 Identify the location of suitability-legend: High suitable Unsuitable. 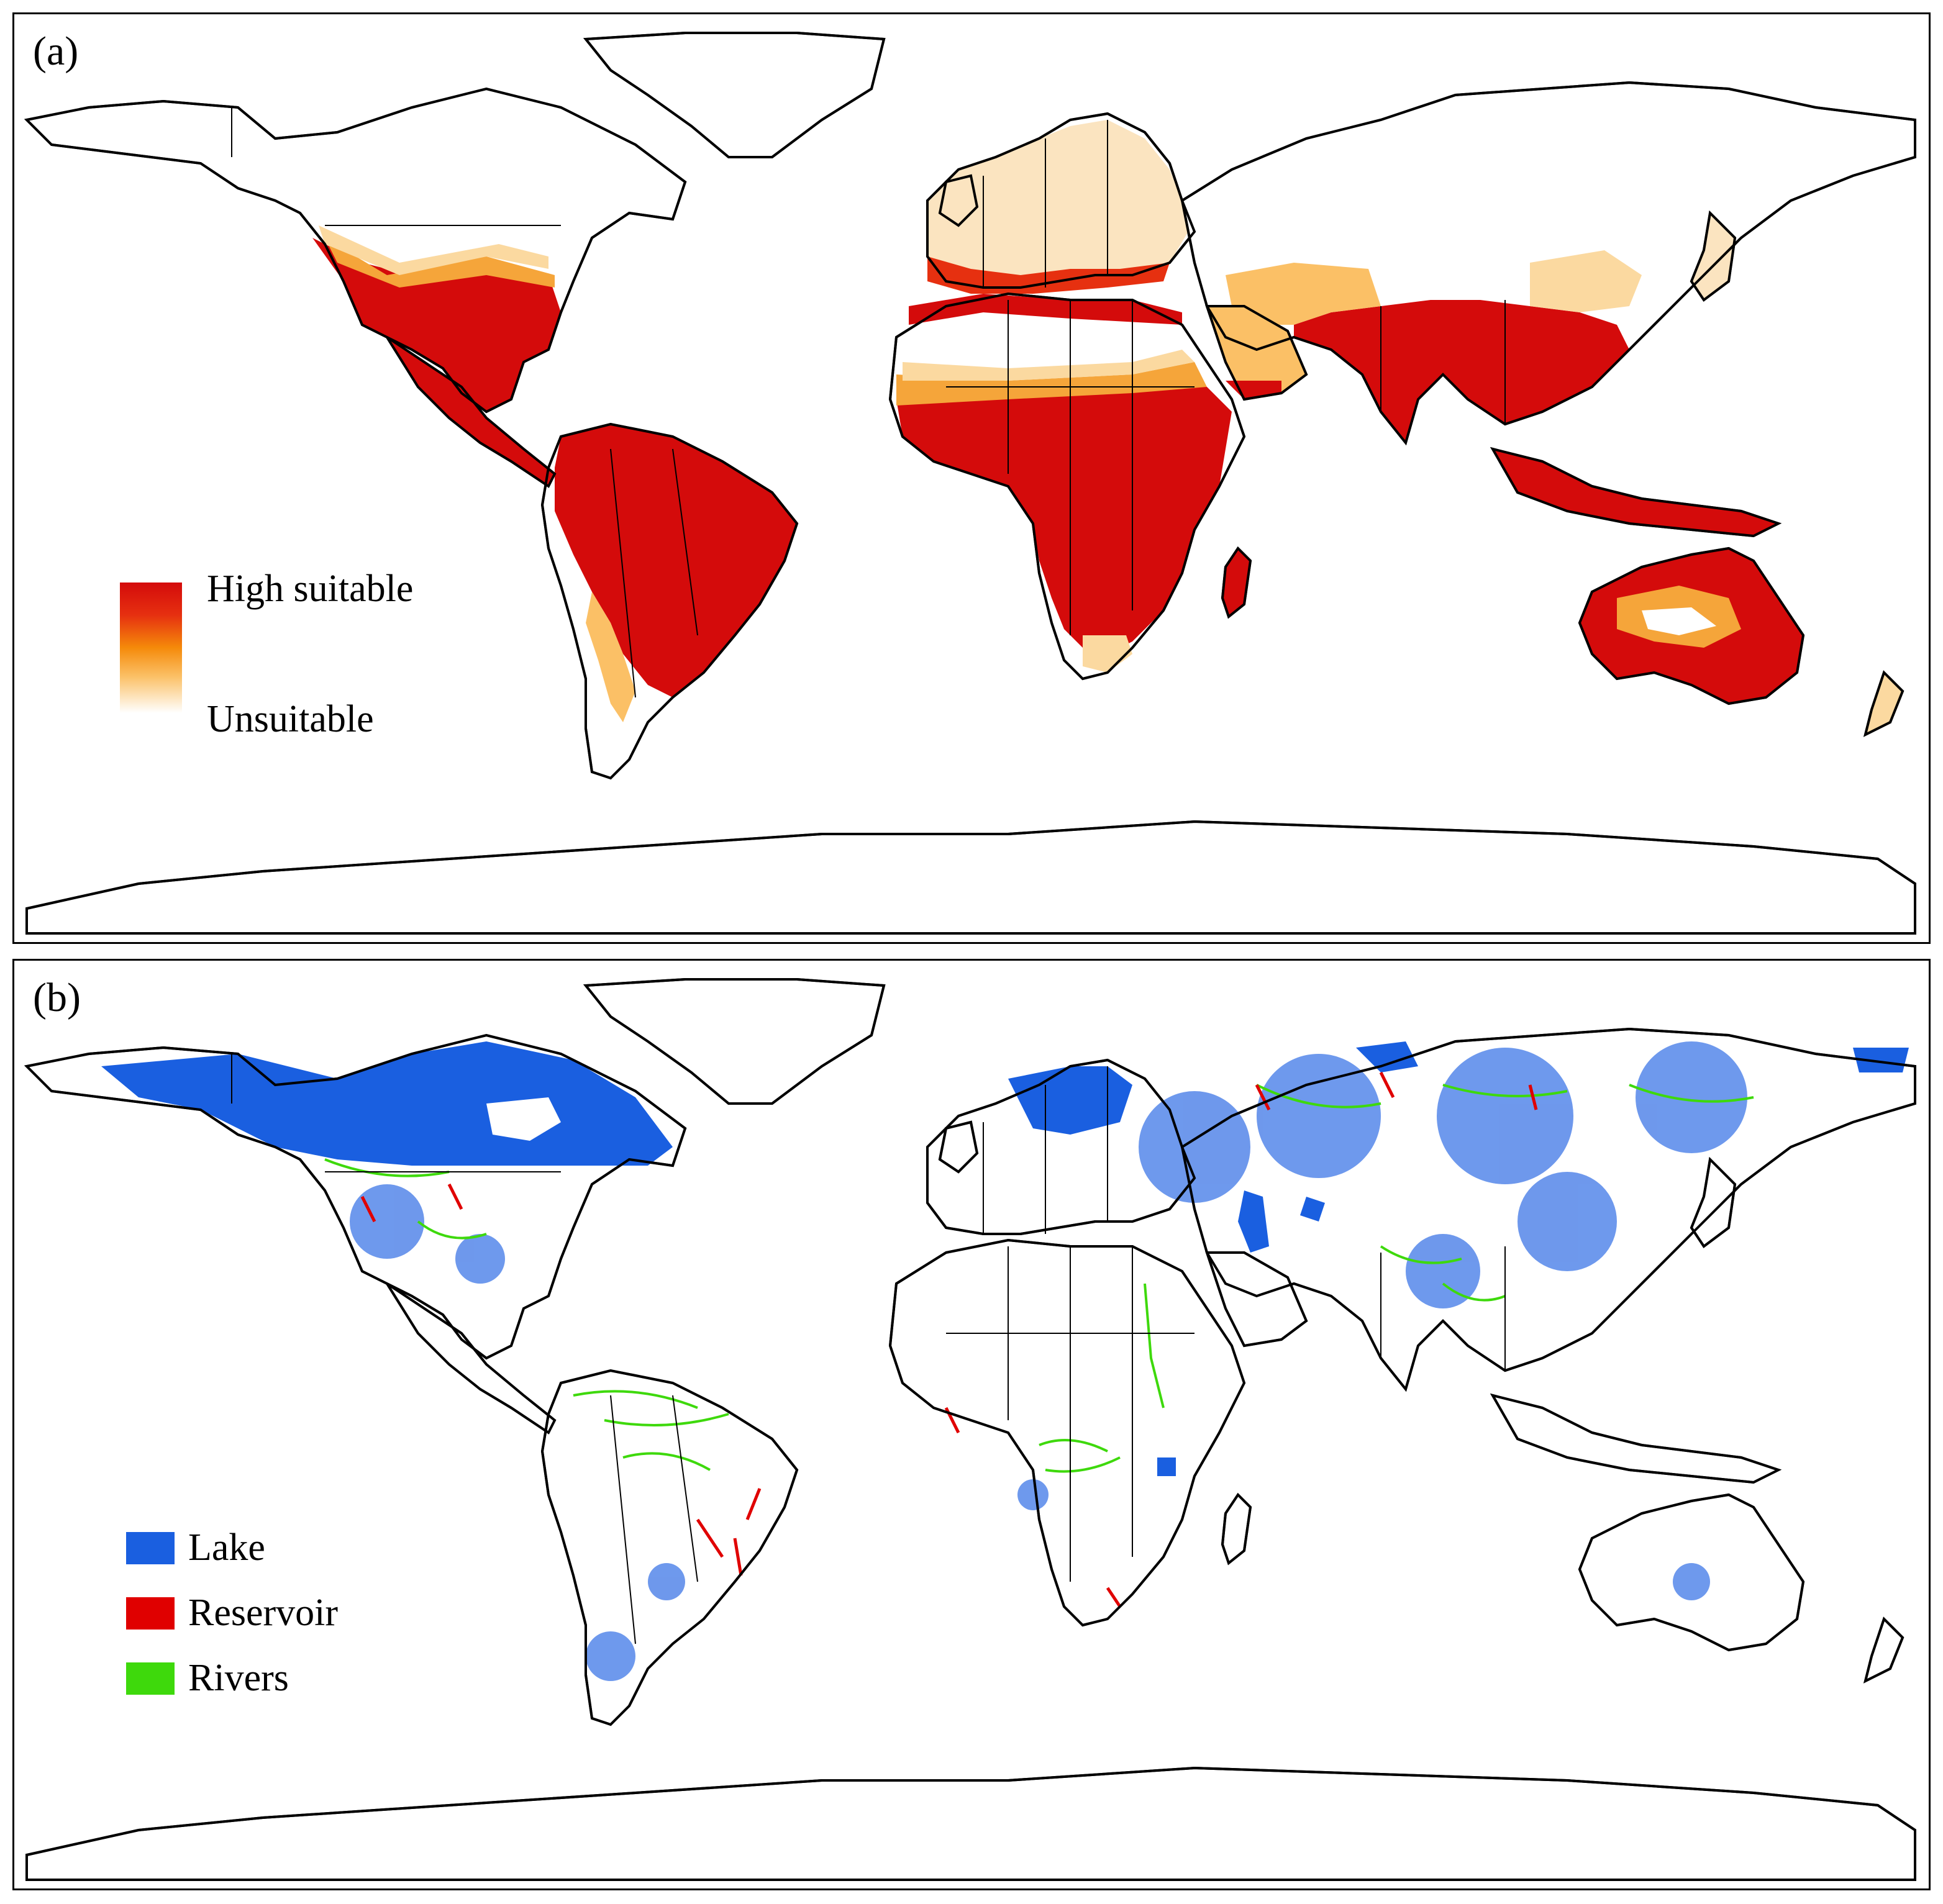
(281, 653).